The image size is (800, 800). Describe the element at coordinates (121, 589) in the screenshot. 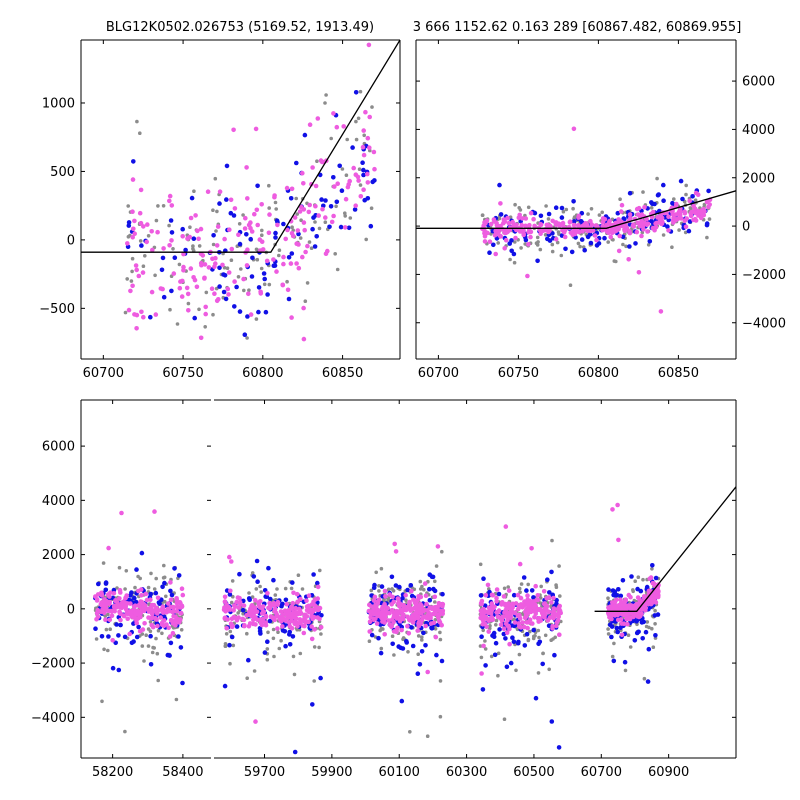

I see `panel-bottom-left-segment: 58200 58400 −4000 −2000 0 2000 4000 6000` at that location.